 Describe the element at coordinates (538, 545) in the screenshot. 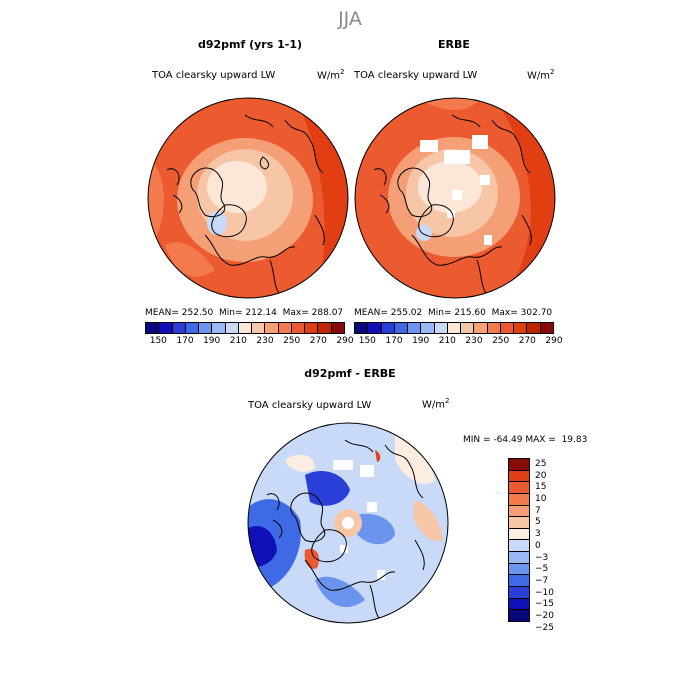

I see `colorbar-tick-label: 0` at that location.